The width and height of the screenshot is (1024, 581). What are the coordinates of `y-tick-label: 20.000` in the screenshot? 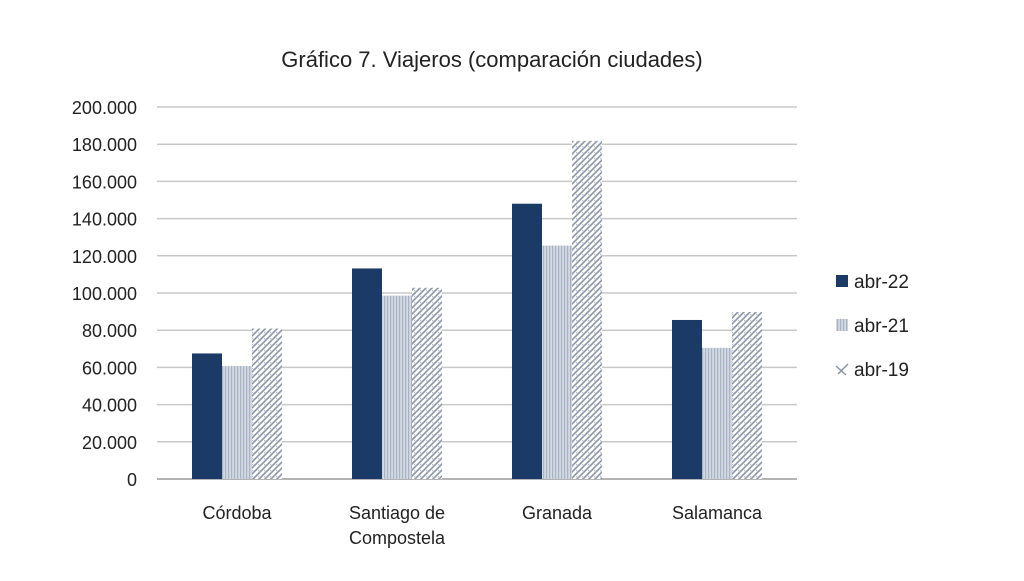 It's located at (109, 443).